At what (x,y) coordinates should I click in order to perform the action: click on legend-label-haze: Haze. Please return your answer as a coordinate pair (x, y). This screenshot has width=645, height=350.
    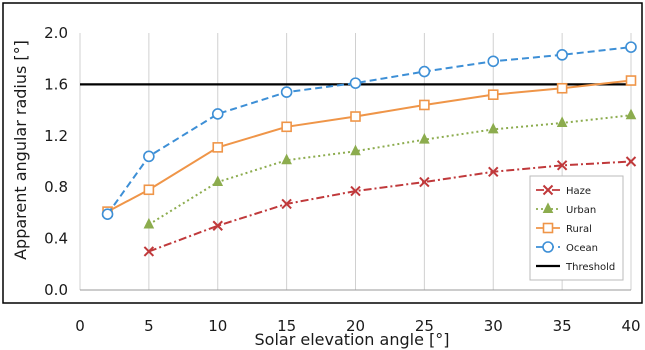
    Looking at the image, I should click on (578, 191).